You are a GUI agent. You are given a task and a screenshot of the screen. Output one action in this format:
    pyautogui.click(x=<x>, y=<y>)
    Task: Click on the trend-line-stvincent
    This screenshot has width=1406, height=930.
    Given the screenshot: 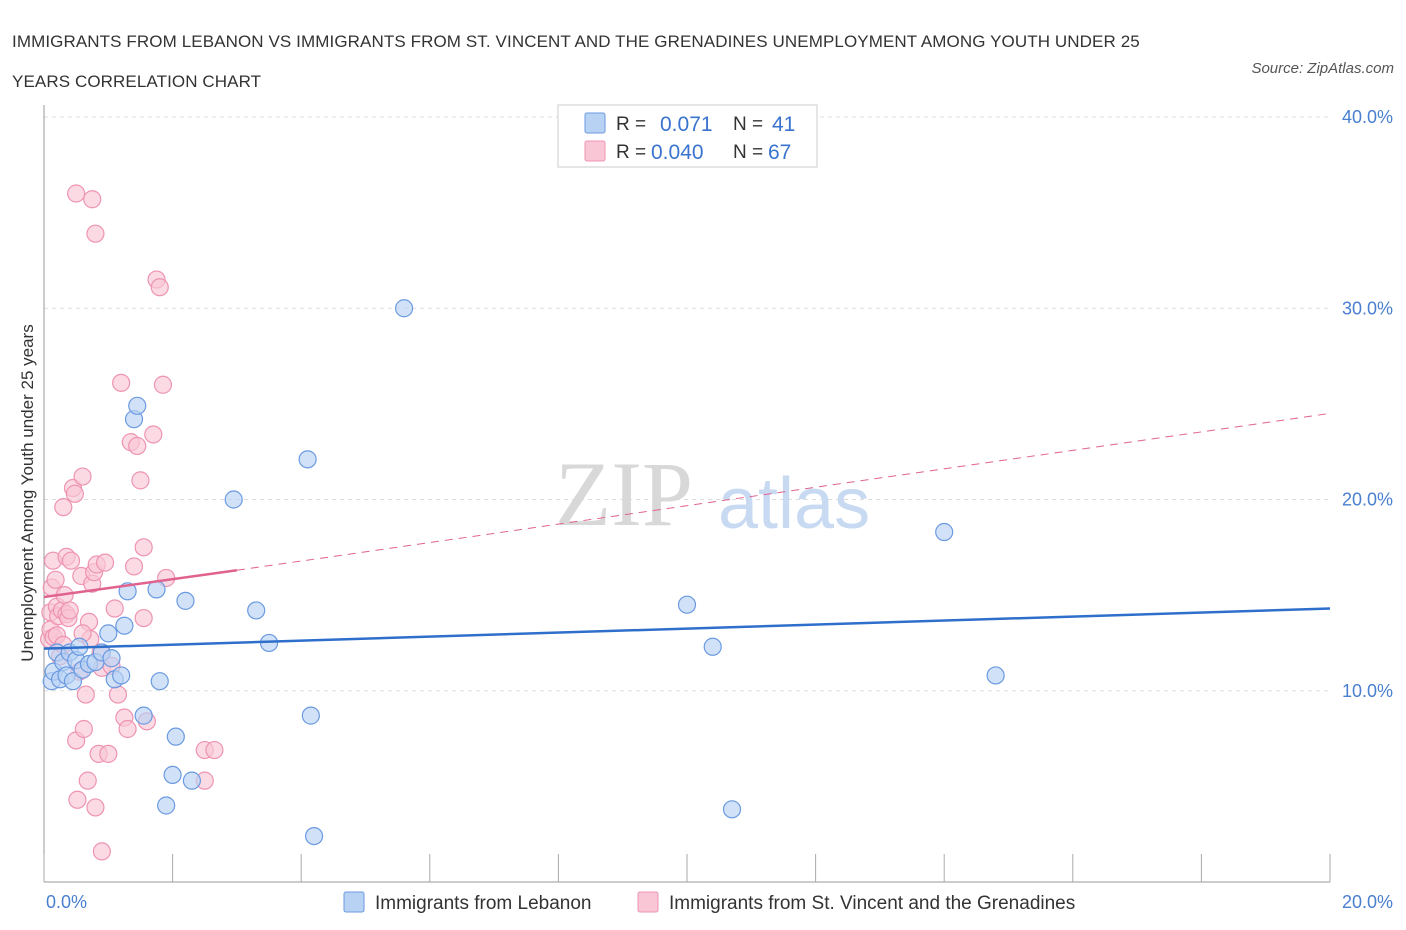 What is the action you would take?
    pyautogui.click(x=140, y=584)
    